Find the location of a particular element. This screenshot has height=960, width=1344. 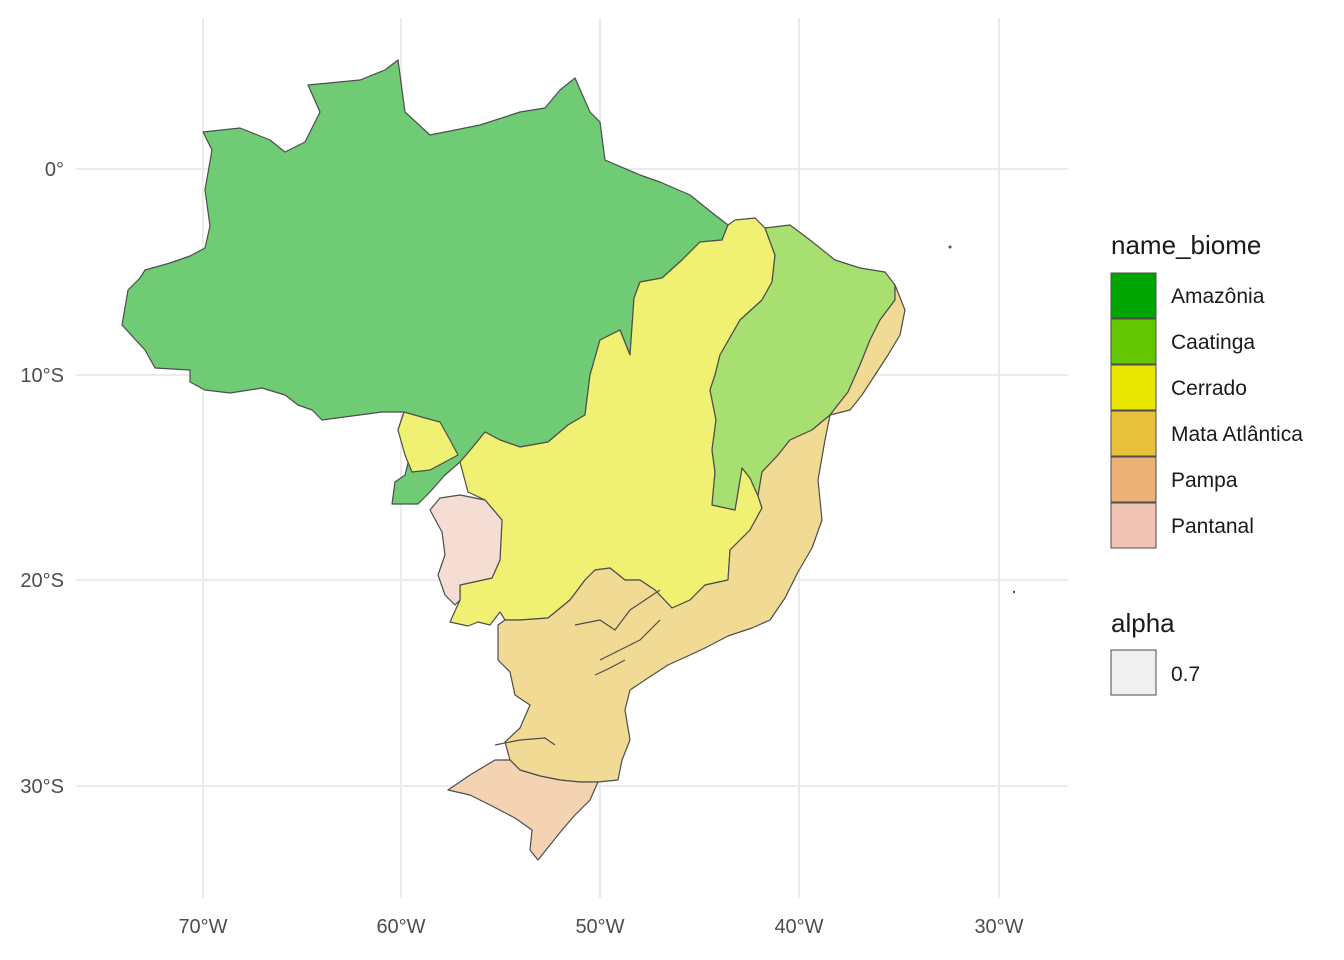

x-tick-label: 30°W is located at coordinates (998, 927).